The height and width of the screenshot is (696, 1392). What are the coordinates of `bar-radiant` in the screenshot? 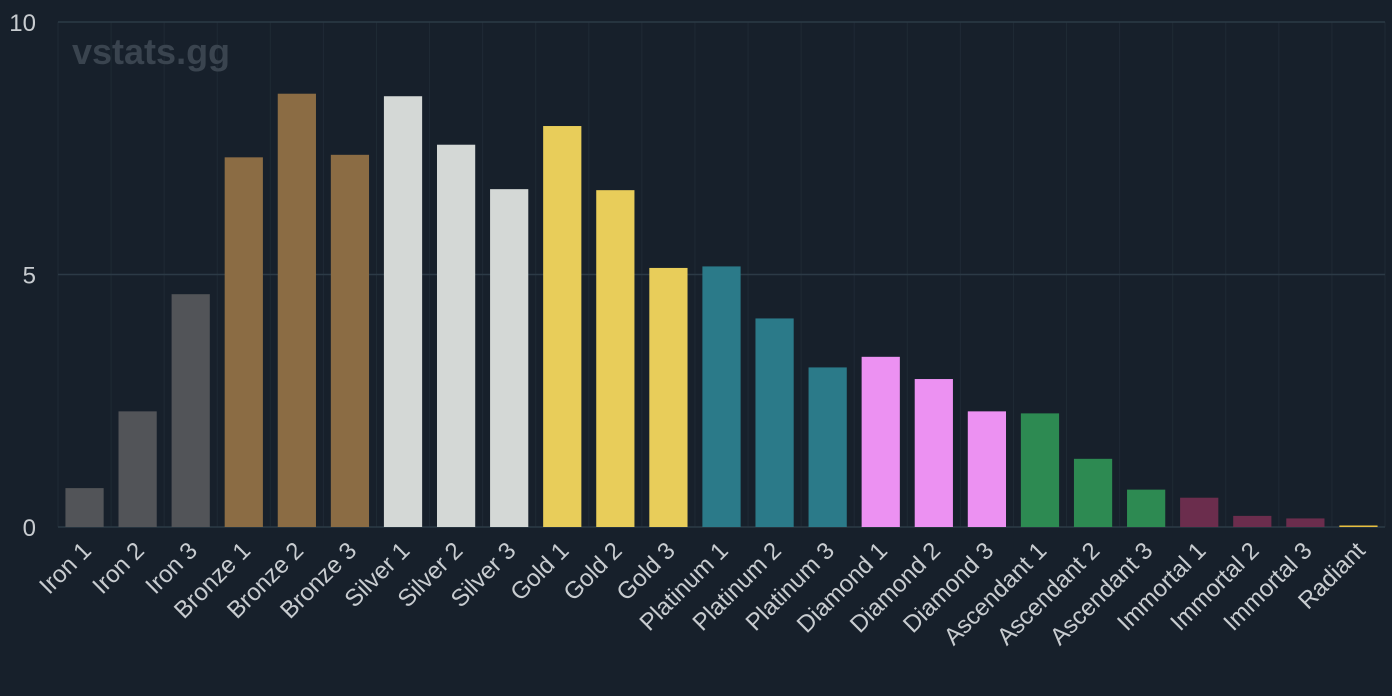 It's located at (1358, 526).